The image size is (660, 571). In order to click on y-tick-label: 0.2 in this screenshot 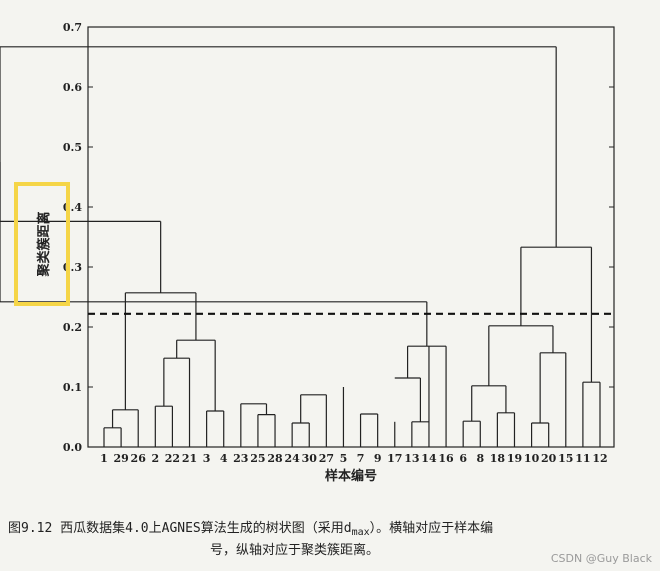, I will do `click(72, 327)`.